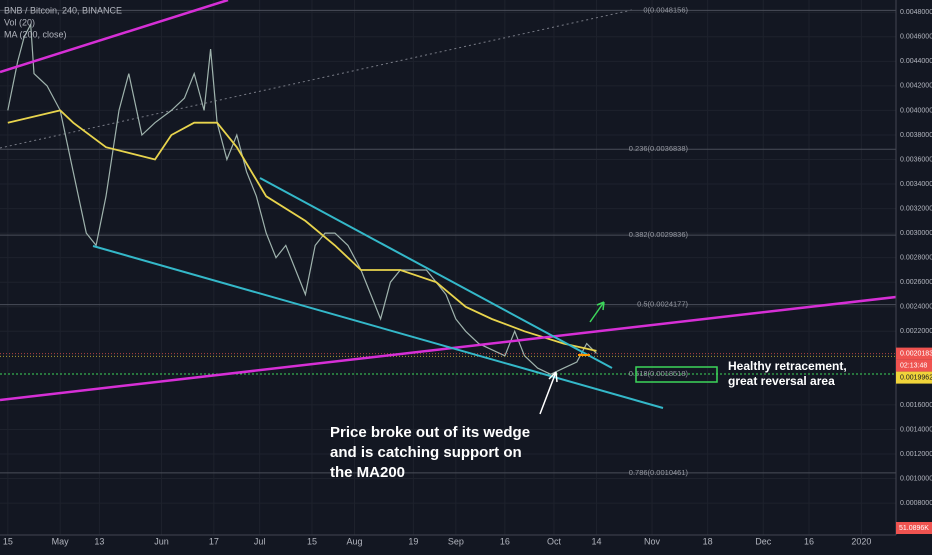 This screenshot has height=555, width=932. I want to click on fib-label: 0(0.0048156), so click(665, 9).